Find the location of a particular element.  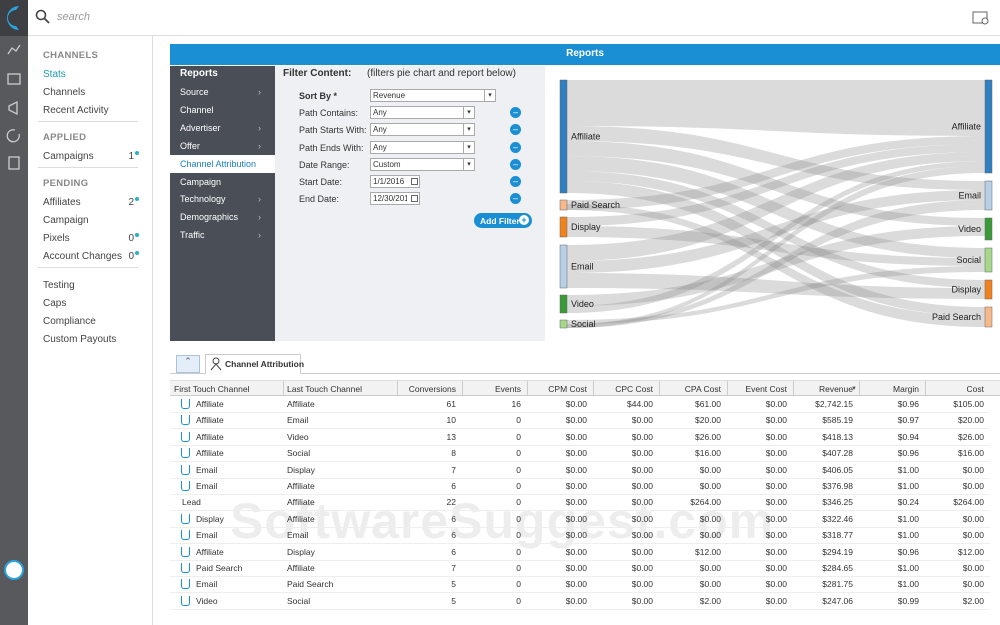

menu-item: Campaign is located at coordinates (201, 181).